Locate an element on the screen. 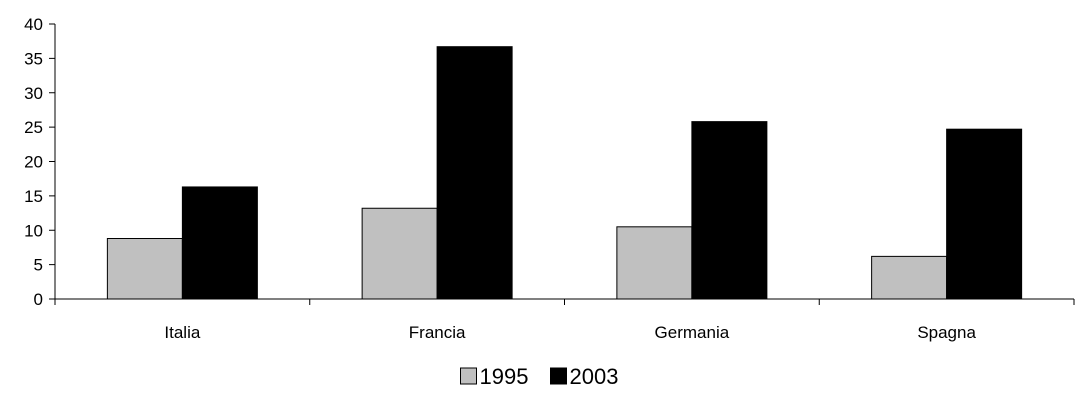  bar-1995-spagna is located at coordinates (909, 277).